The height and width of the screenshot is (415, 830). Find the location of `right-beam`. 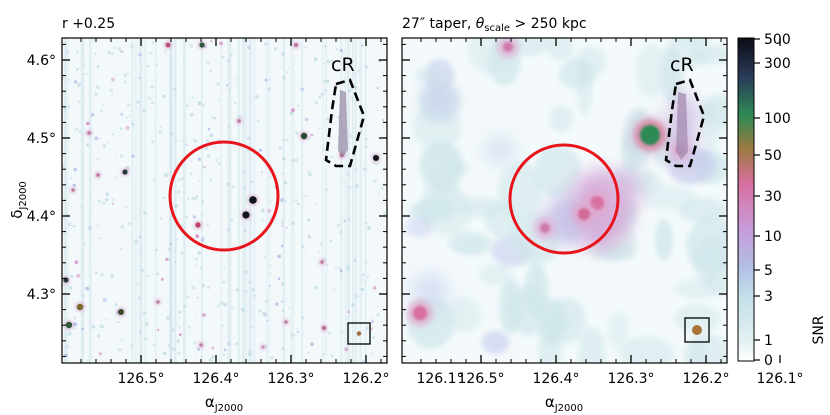

right-beam is located at coordinates (697, 330).